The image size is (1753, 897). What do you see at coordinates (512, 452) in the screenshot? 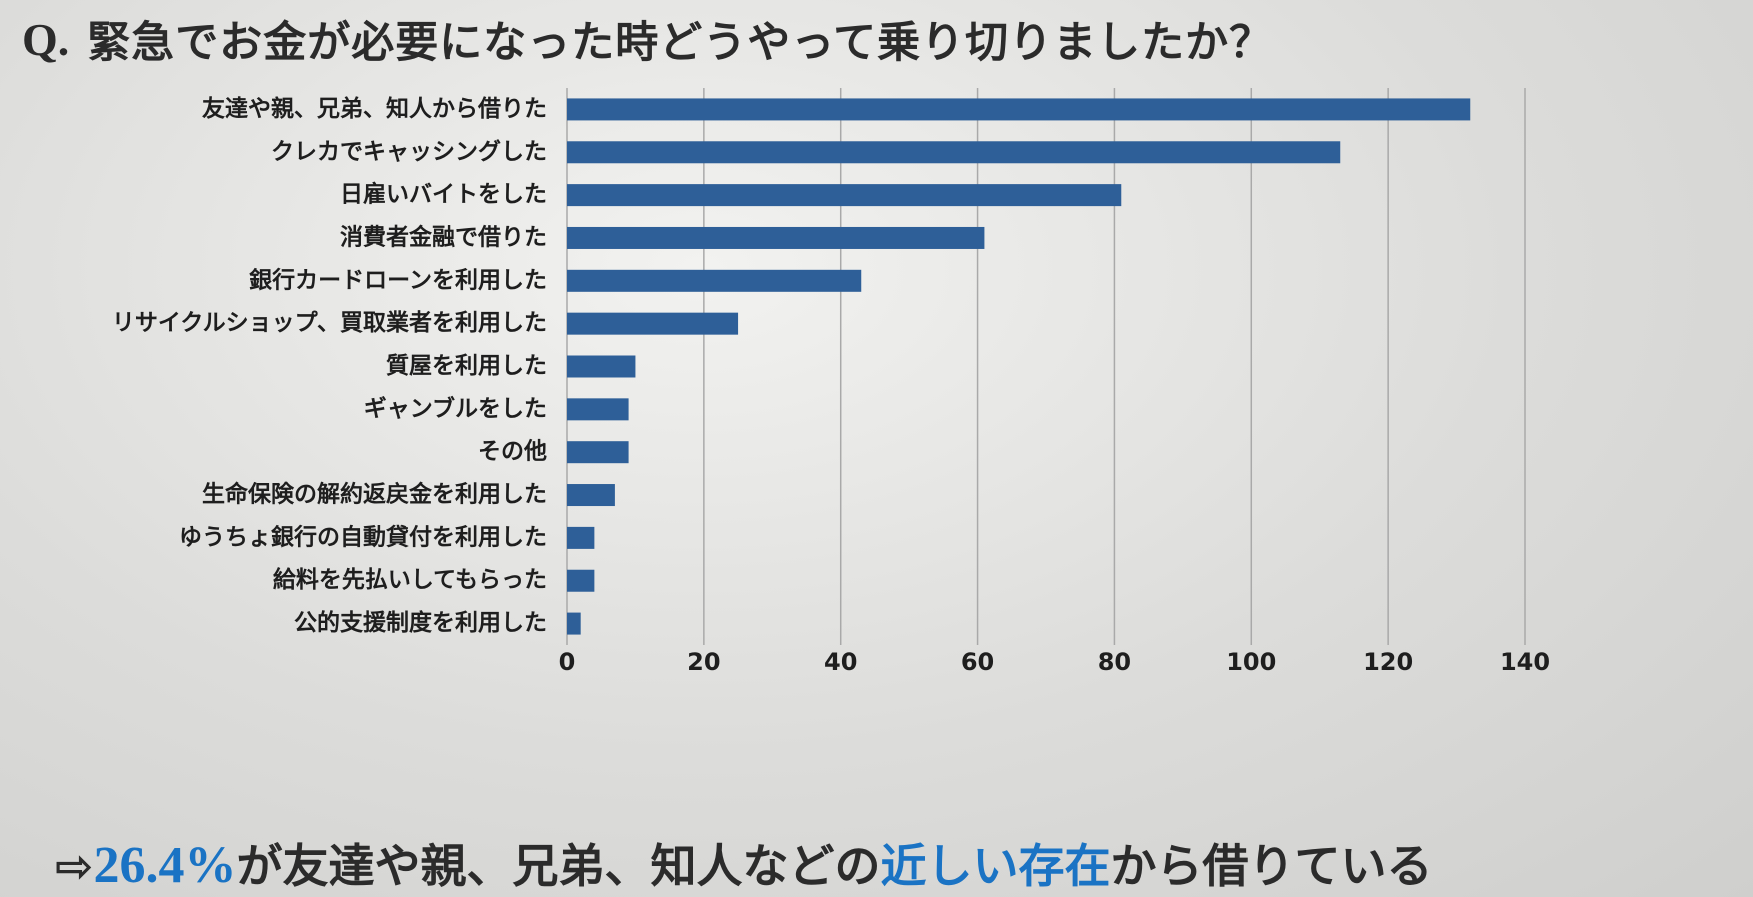
I see `y-tick-label: その他` at bounding box center [512, 452].